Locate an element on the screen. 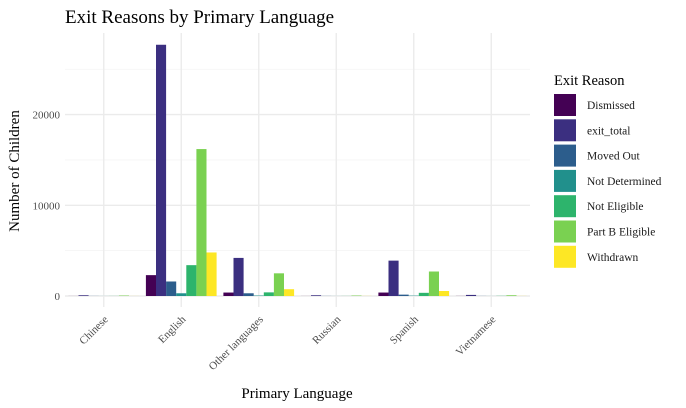  x-axis-title: Primary Language is located at coordinates (297, 394).